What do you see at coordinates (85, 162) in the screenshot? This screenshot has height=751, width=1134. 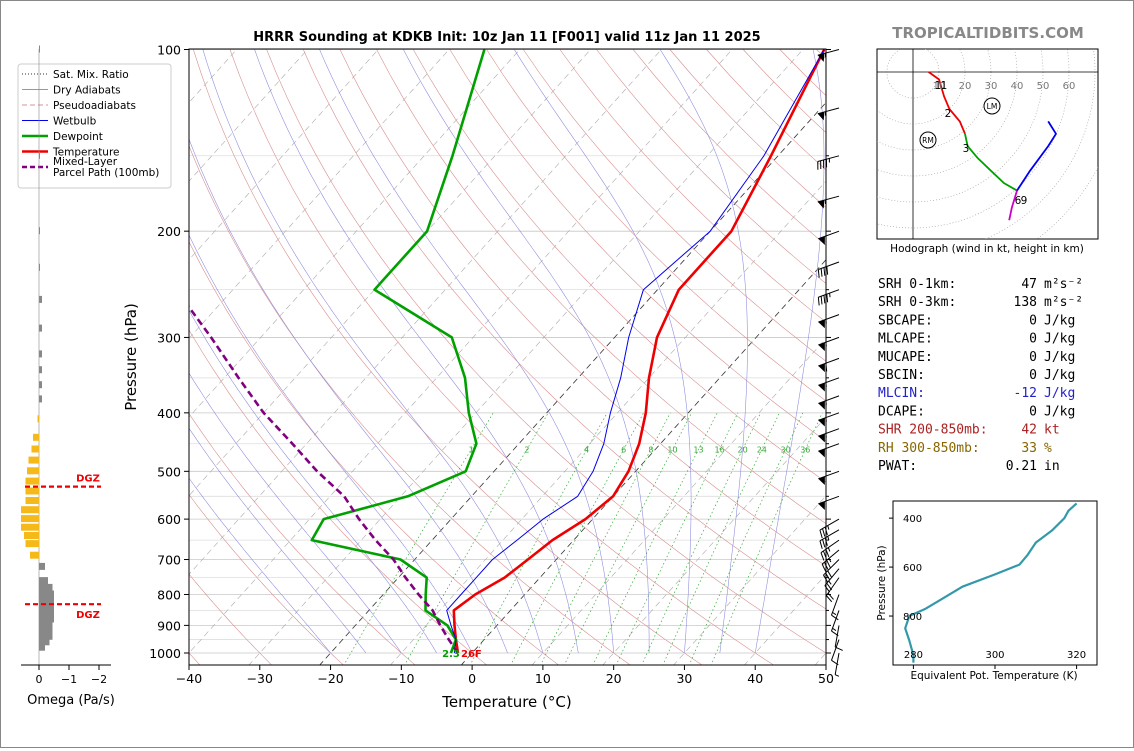 I see `legend-label: Mixed-Layer` at bounding box center [85, 162].